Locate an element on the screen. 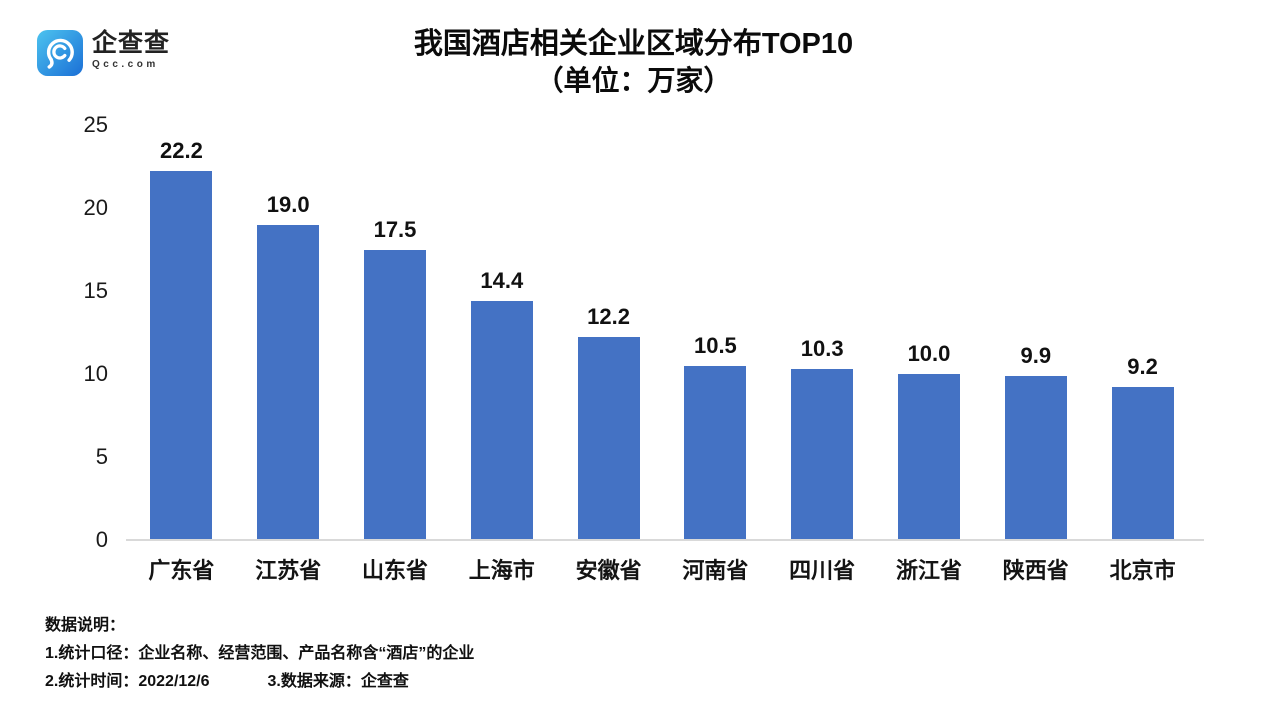 This screenshot has width=1267, height=713. data-notes-line1: 1.统计口径：企业名称、经营范围、产品名称含“酒店”的企业 is located at coordinates (260, 653).